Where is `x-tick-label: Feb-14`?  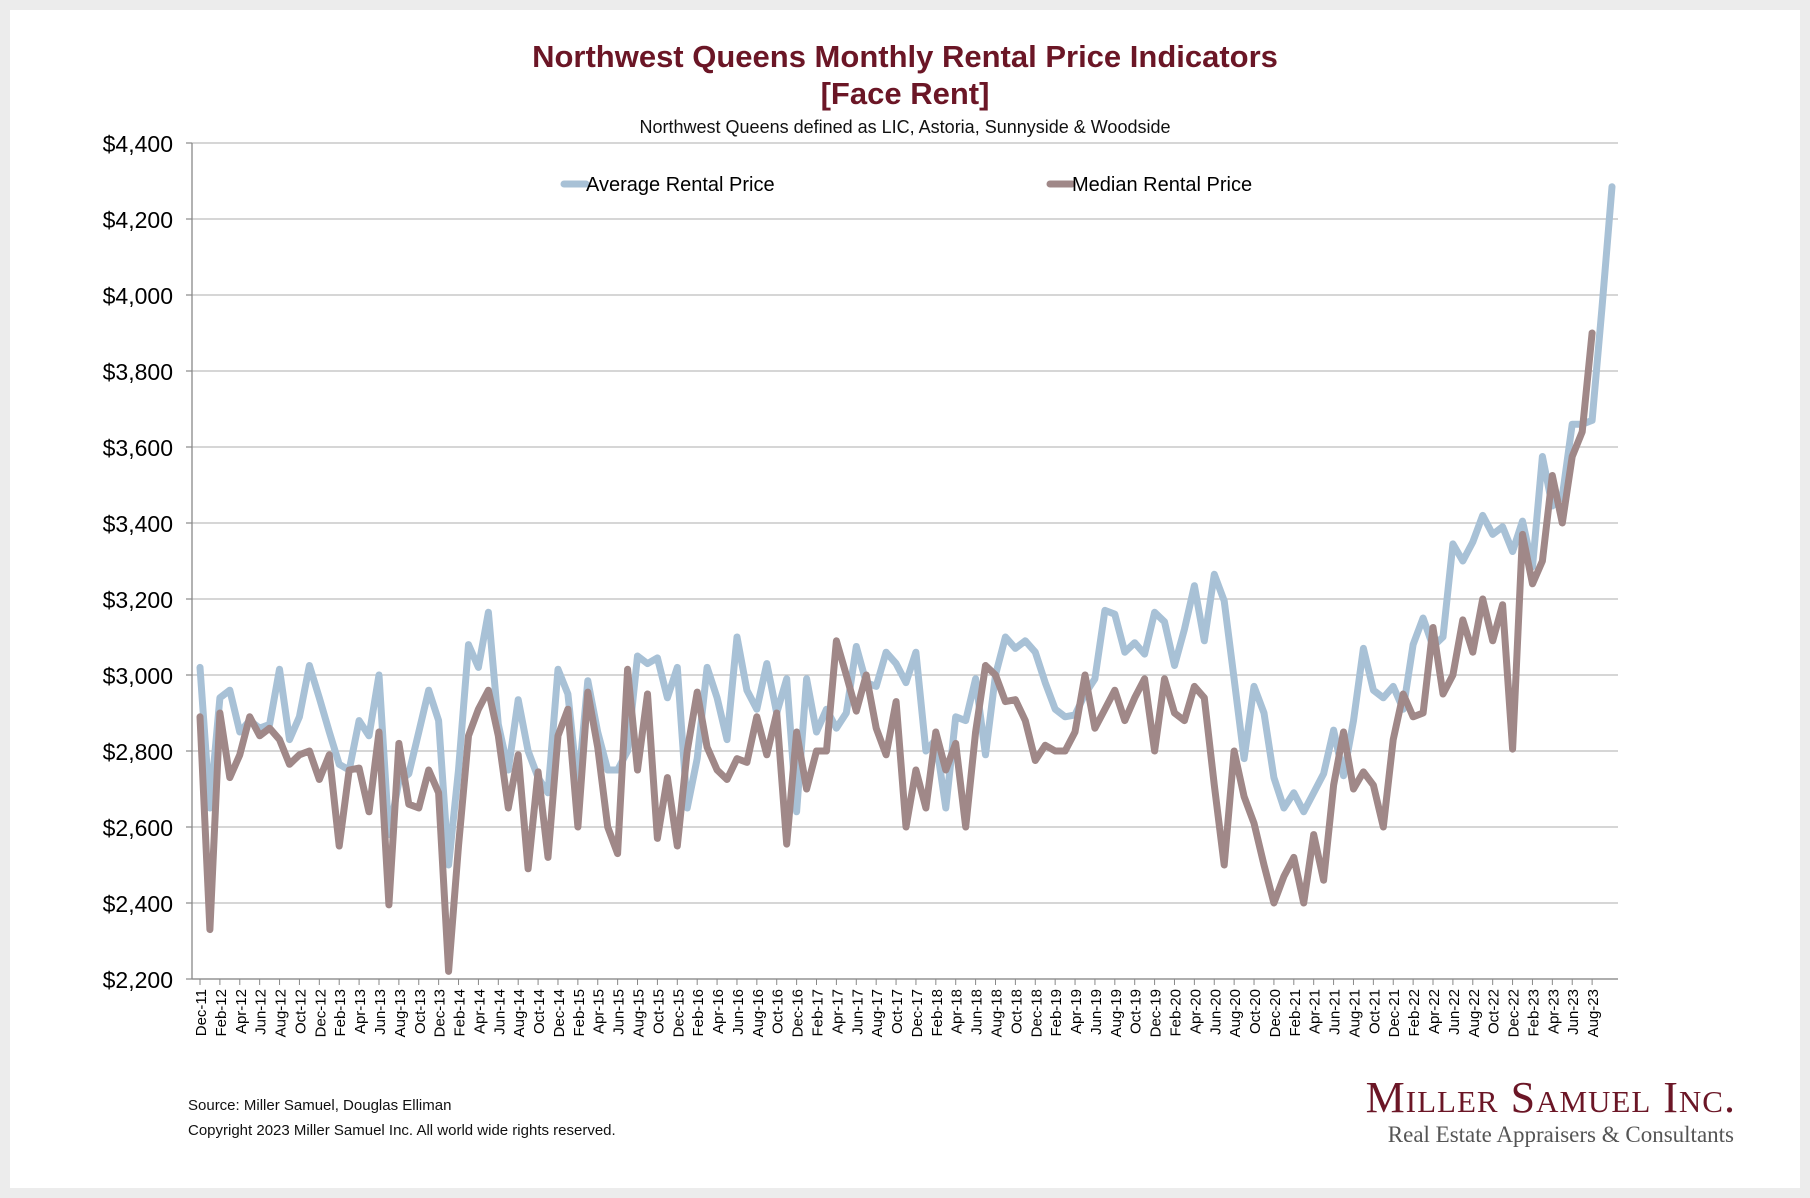
x-tick-label: Feb-14 is located at coordinates (460, 1013).